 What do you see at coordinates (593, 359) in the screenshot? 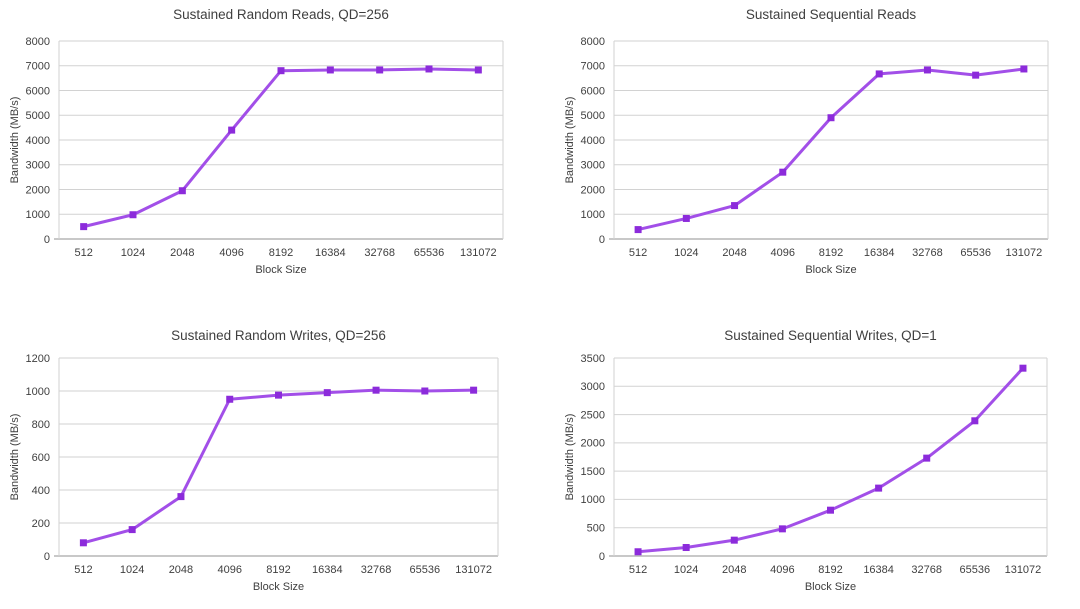
I see `y-tick-label: 3500` at bounding box center [593, 359].